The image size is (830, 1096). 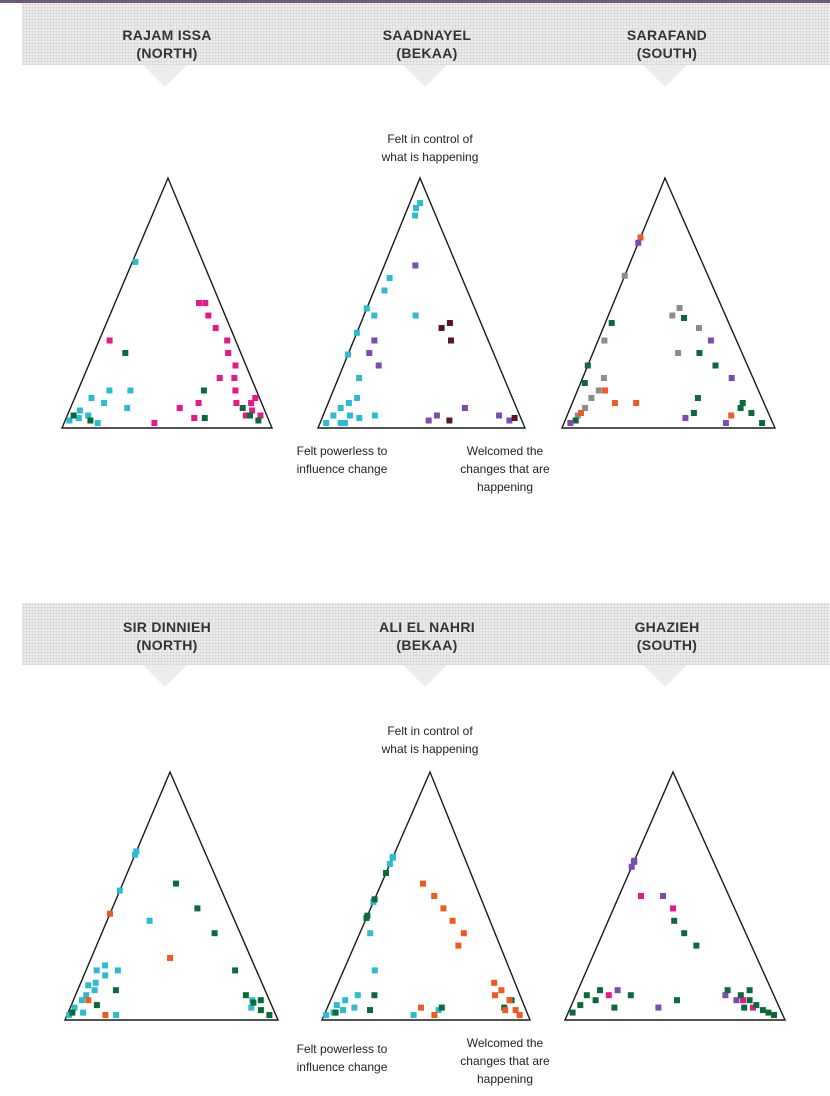 What do you see at coordinates (167, 44) in the screenshot?
I see `panel-title-rajam-issa: RAJAM ISSA (NORTH)` at bounding box center [167, 44].